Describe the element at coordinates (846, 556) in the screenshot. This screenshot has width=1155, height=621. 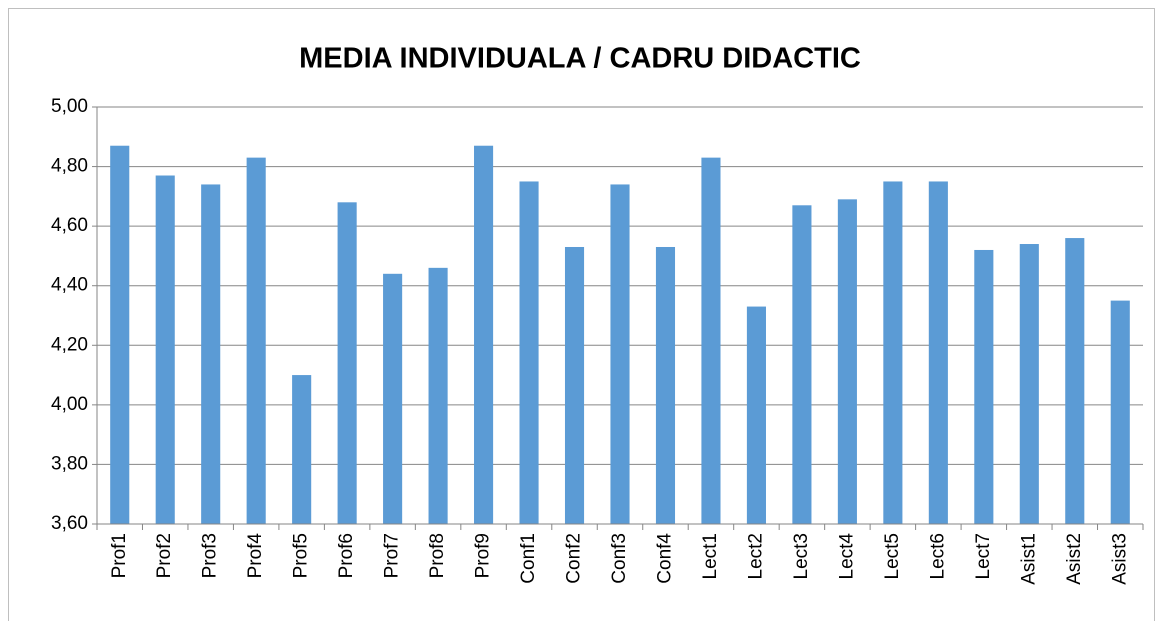
I see `x-tick-label: Lect4` at that location.